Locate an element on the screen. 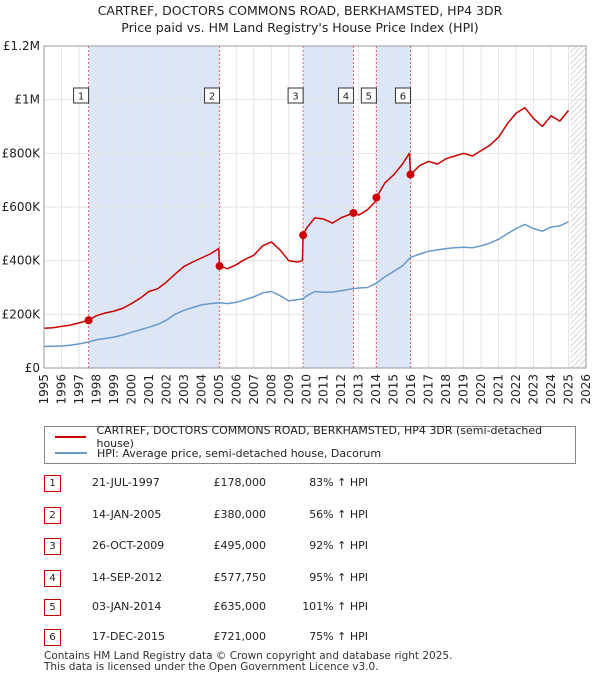 The height and width of the screenshot is (680, 600). x-tick-label: 2021 is located at coordinates (499, 389).